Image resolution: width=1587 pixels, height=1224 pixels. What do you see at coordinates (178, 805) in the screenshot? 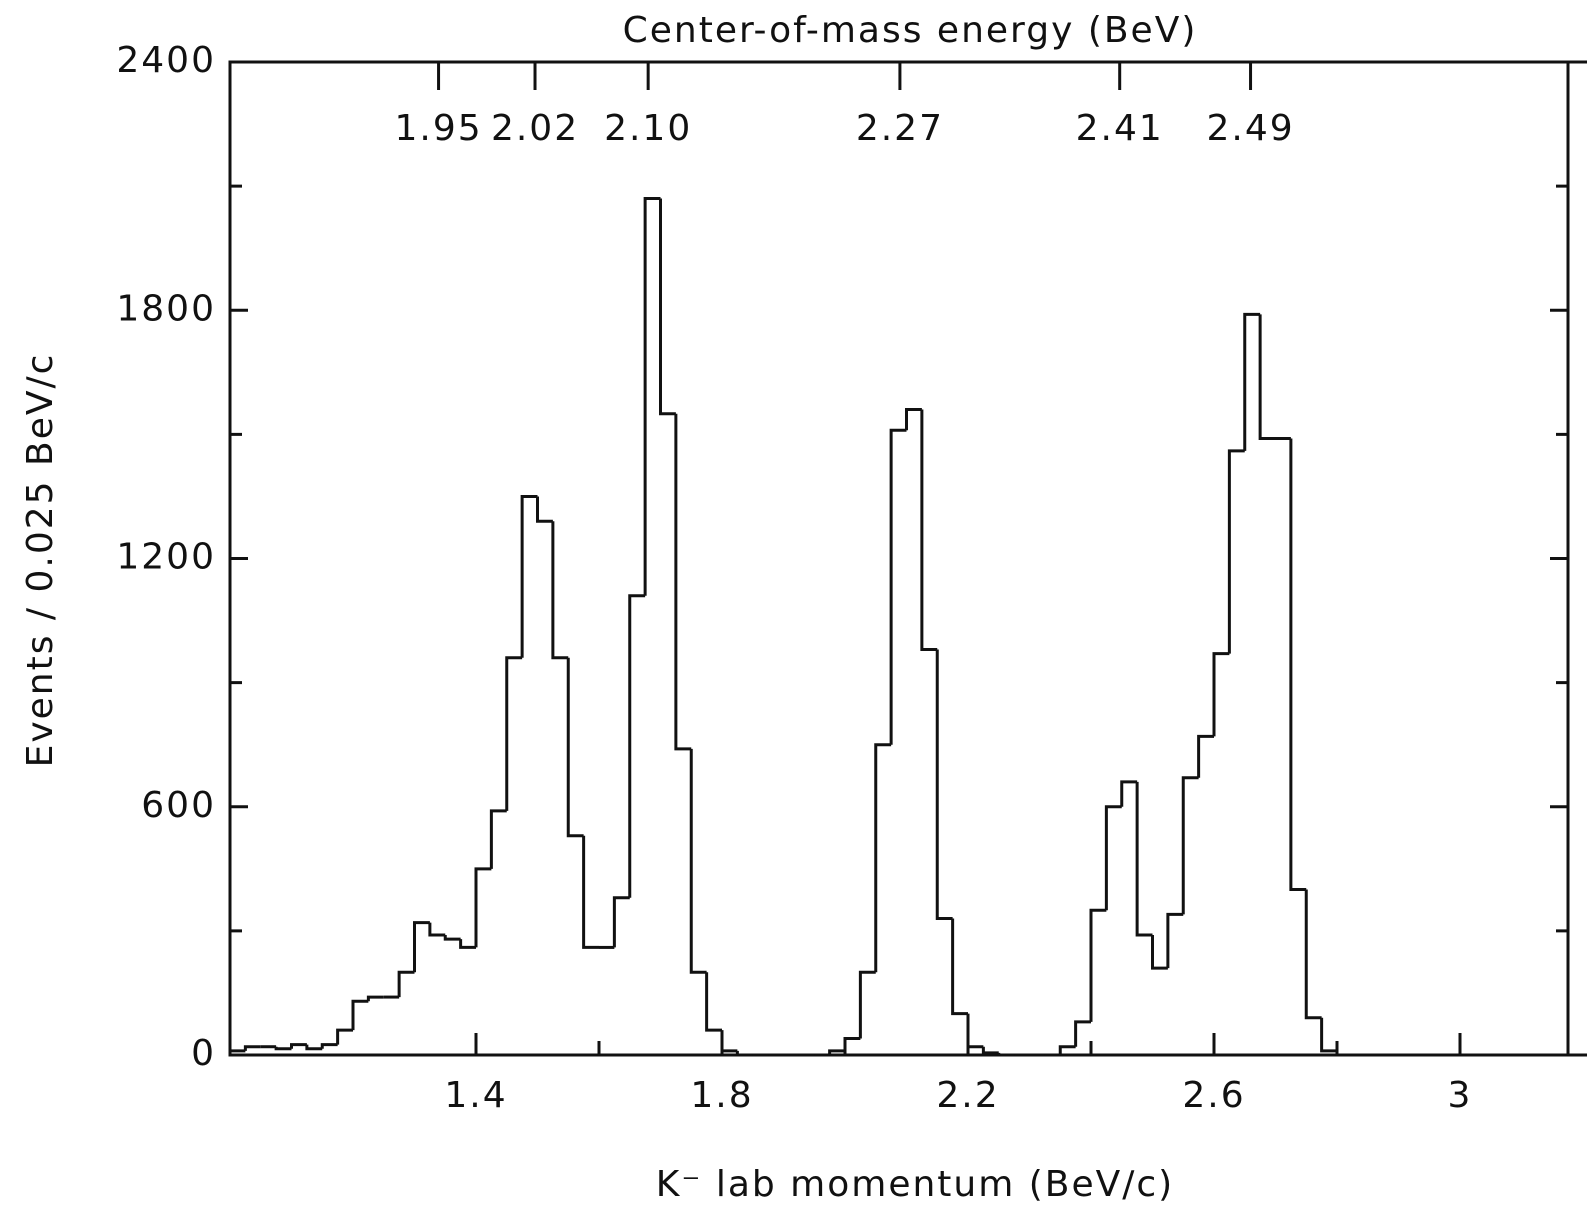
I see `y-tick-label: 600` at bounding box center [178, 805].